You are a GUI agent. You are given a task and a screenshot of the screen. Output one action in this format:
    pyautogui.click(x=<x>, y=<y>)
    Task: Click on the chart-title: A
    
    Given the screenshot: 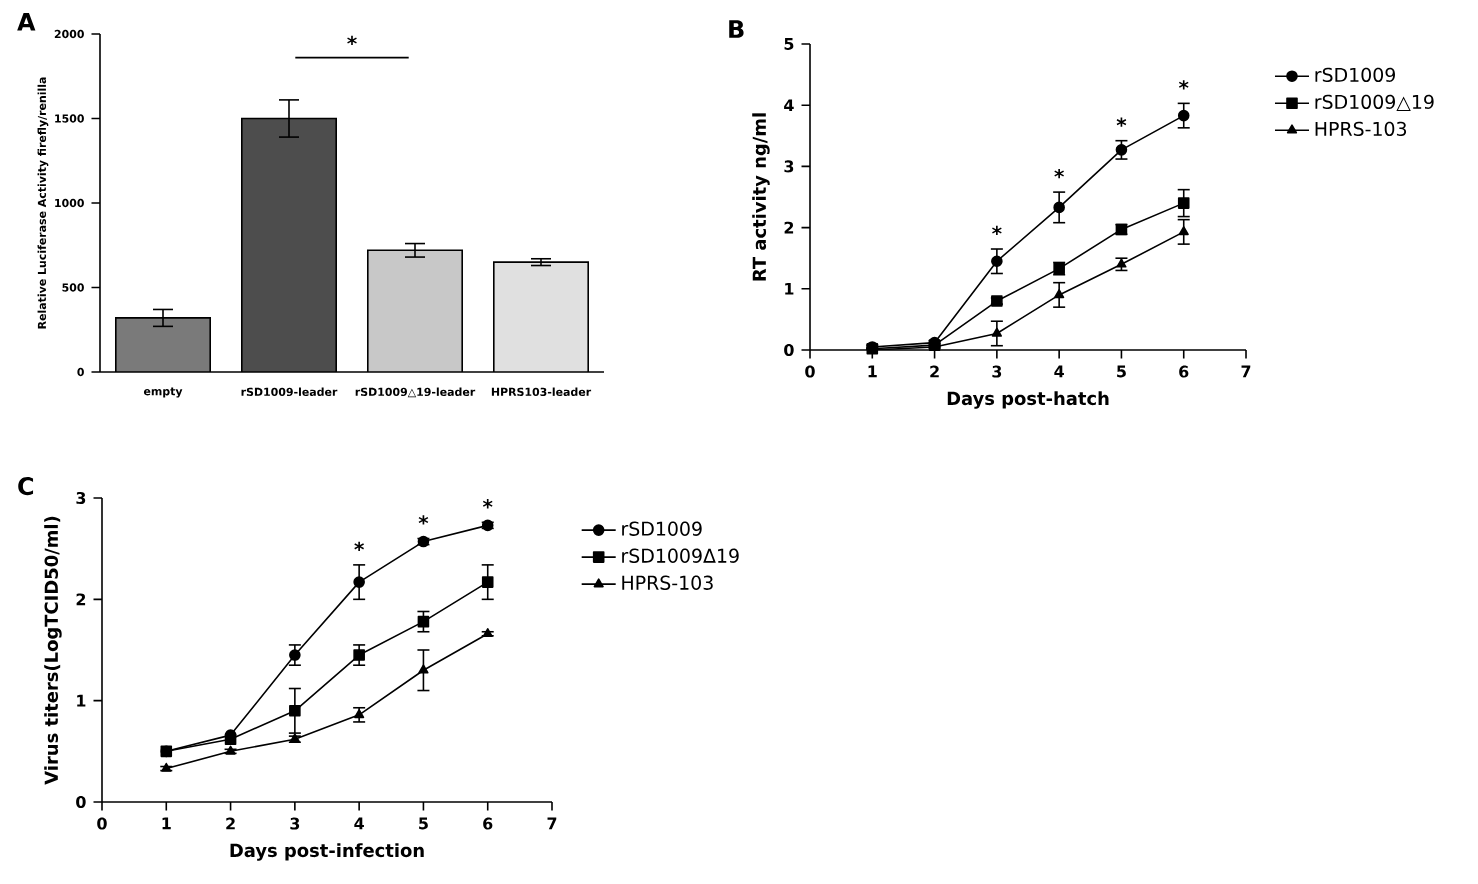 What is the action you would take?
    pyautogui.click(x=26, y=22)
    